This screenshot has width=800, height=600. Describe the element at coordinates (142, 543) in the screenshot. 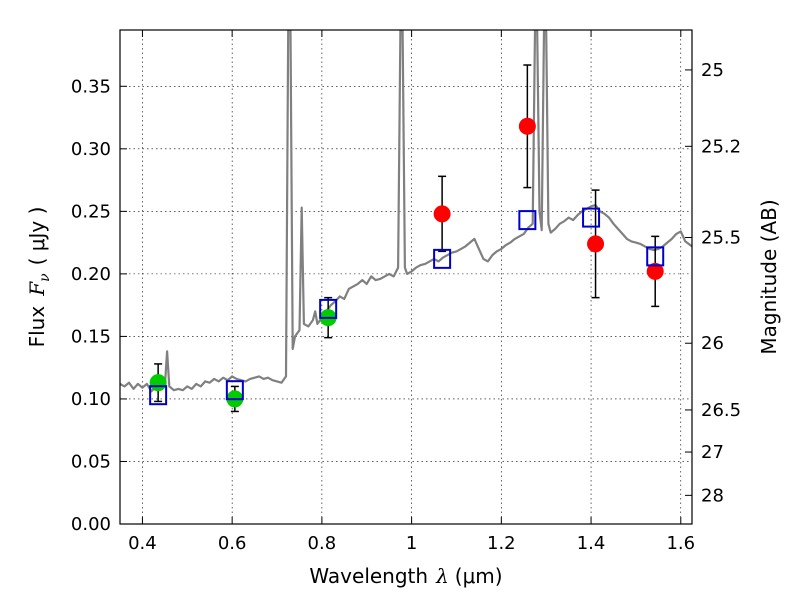

I see `x-tick-label: 0.4` at that location.